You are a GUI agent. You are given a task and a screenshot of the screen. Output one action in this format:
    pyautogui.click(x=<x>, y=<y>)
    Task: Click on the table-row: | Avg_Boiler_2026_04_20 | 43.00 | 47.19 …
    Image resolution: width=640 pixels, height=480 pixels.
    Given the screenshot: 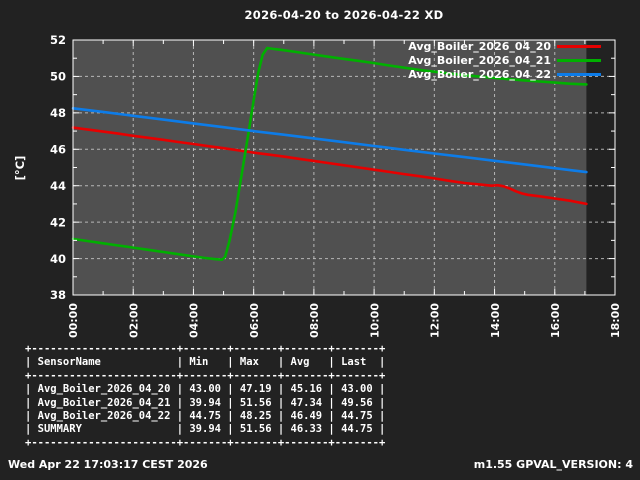 What is the action you would take?
    pyautogui.click(x=205, y=389)
    